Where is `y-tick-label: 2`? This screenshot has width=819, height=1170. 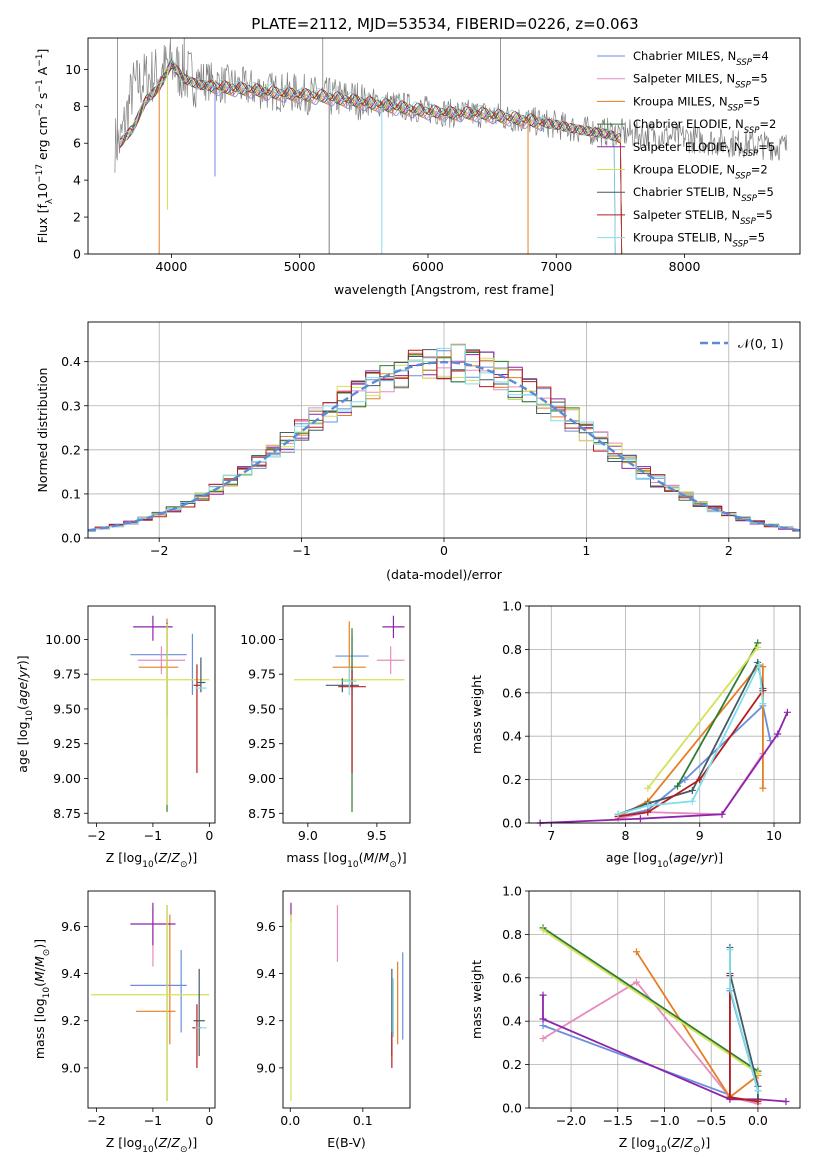
y-tick-label: 2 is located at coordinates (77, 217).